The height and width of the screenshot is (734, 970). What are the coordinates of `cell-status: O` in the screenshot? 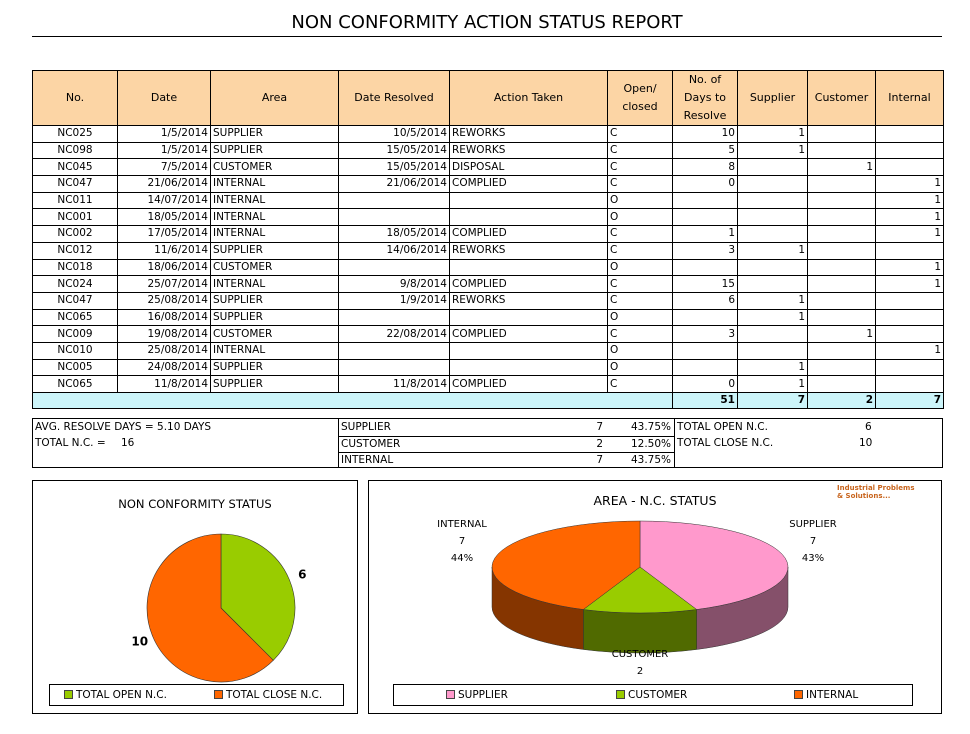 It's located at (640, 367).